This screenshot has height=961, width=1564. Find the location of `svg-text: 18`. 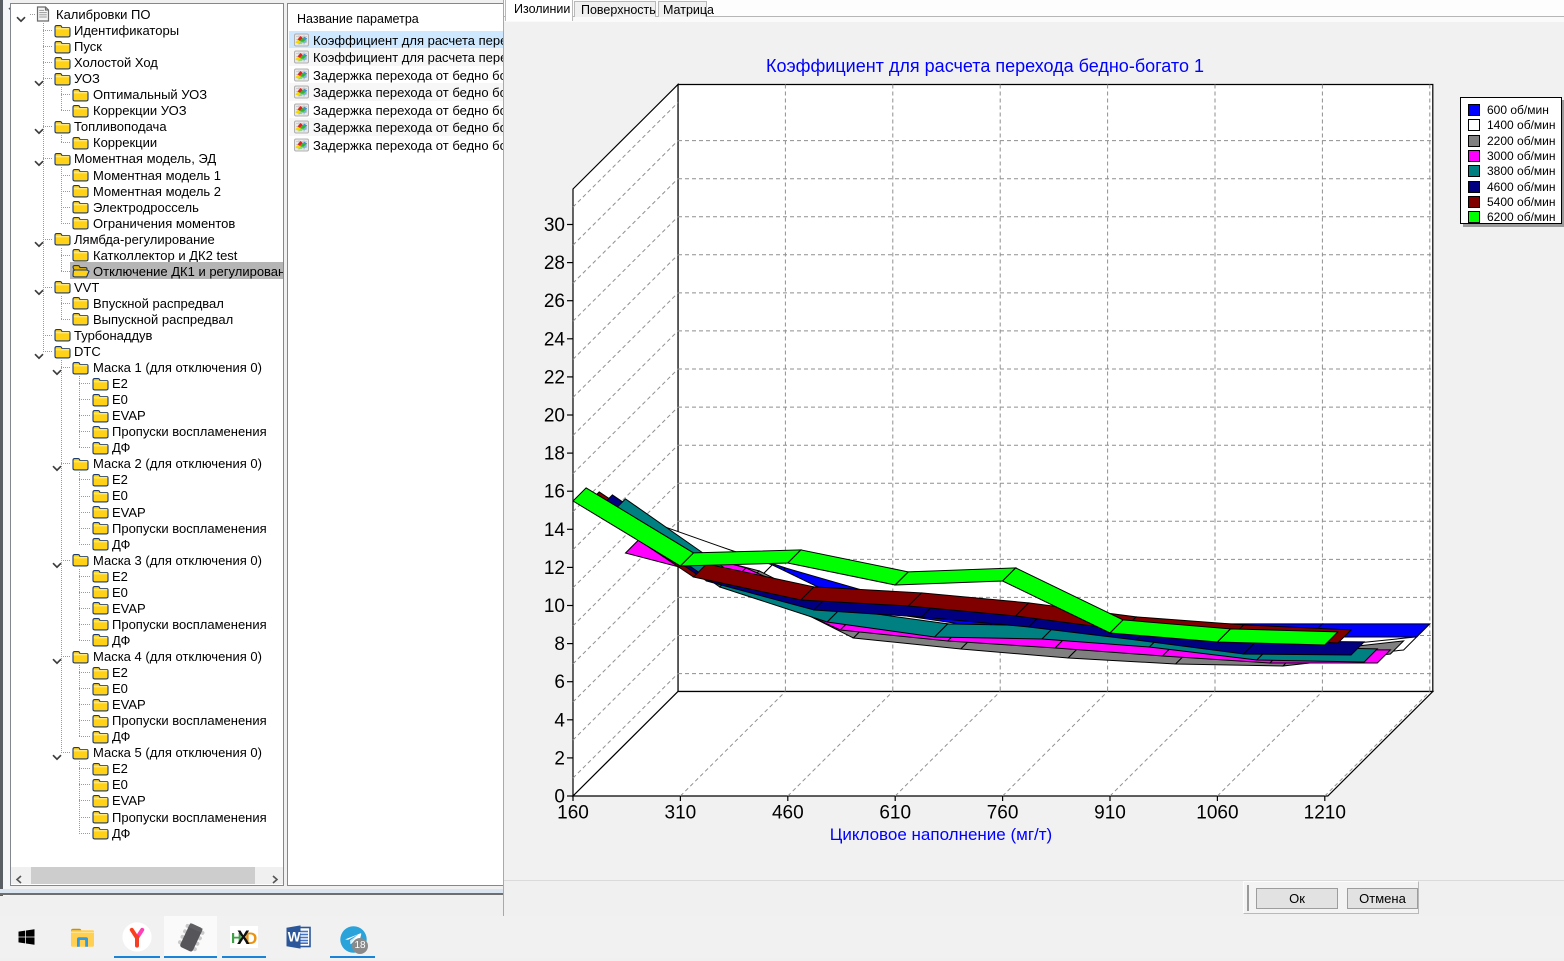

svg-text: 18 is located at coordinates (554, 454).